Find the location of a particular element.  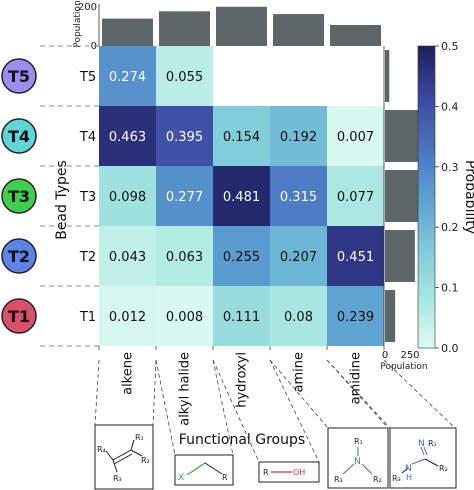

heatmap-cell-t4-hydroxyl is located at coordinates (241, 136).